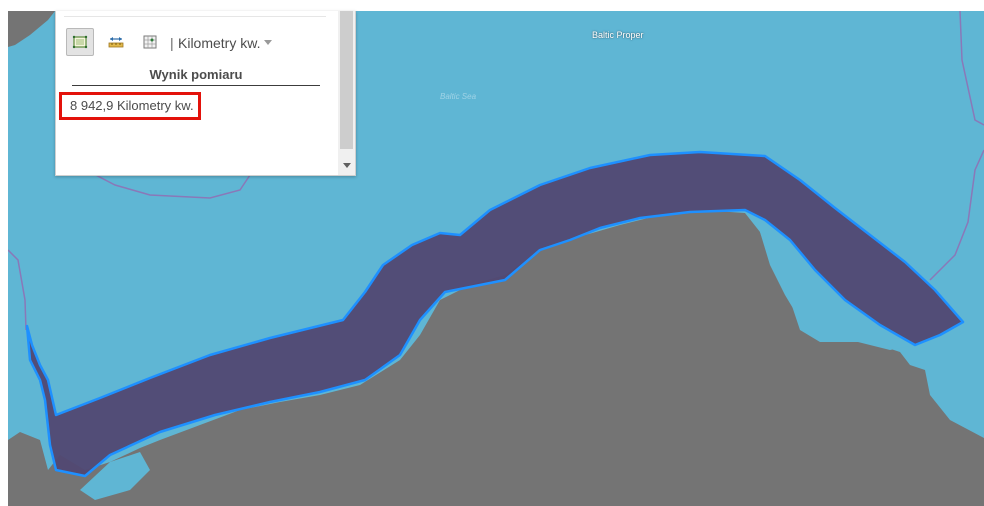 Image resolution: width=984 pixels, height=506 pixels. I want to click on panel-scrollbar, so click(346, 93).